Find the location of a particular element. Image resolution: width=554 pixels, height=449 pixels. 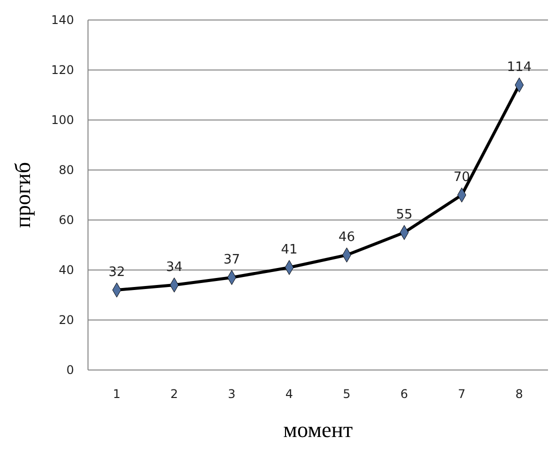

data-label: 46 is located at coordinates (347, 237).